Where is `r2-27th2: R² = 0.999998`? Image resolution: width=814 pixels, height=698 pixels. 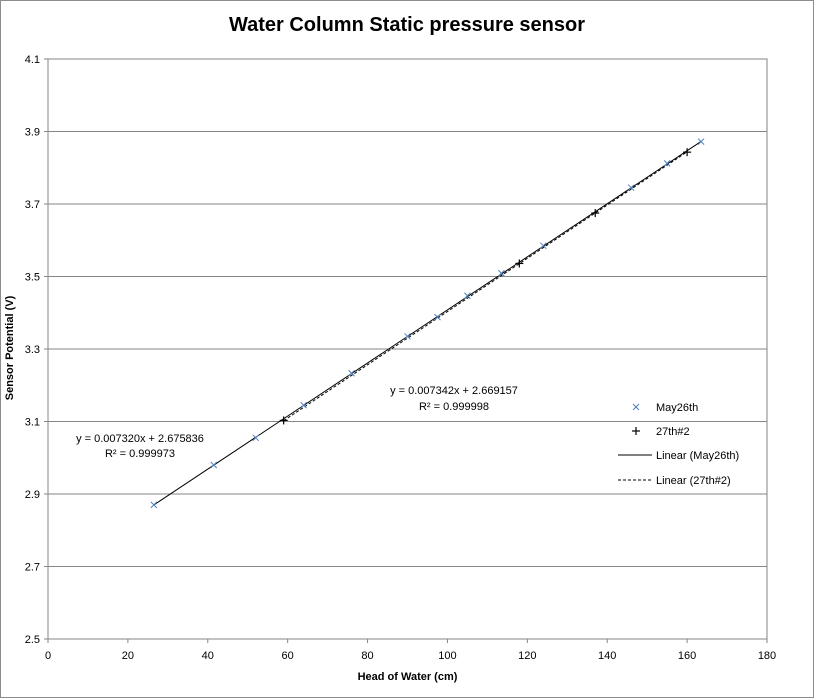
r2-27th2: R² = 0.999998 is located at coordinates (454, 407).